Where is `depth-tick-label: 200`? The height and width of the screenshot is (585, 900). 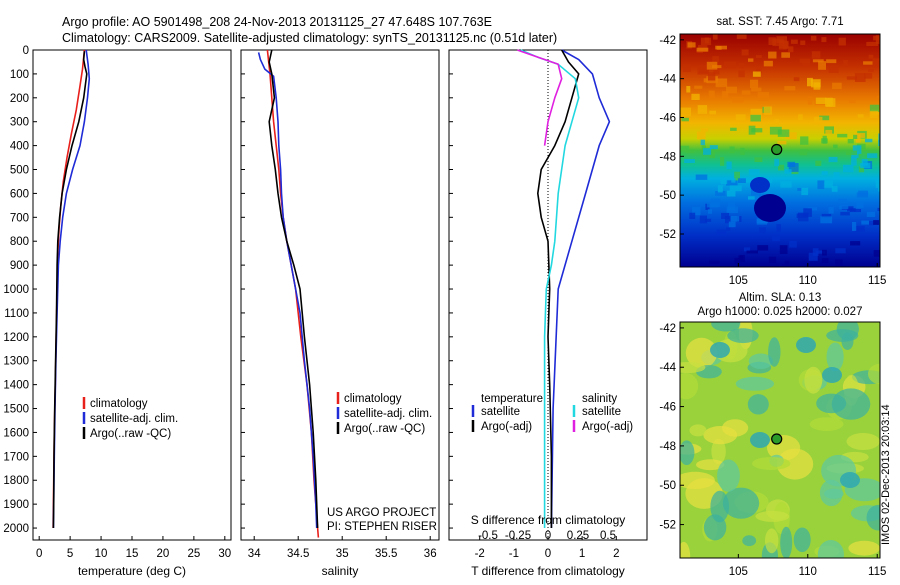
depth-tick-label: 200 is located at coordinates (19, 99).